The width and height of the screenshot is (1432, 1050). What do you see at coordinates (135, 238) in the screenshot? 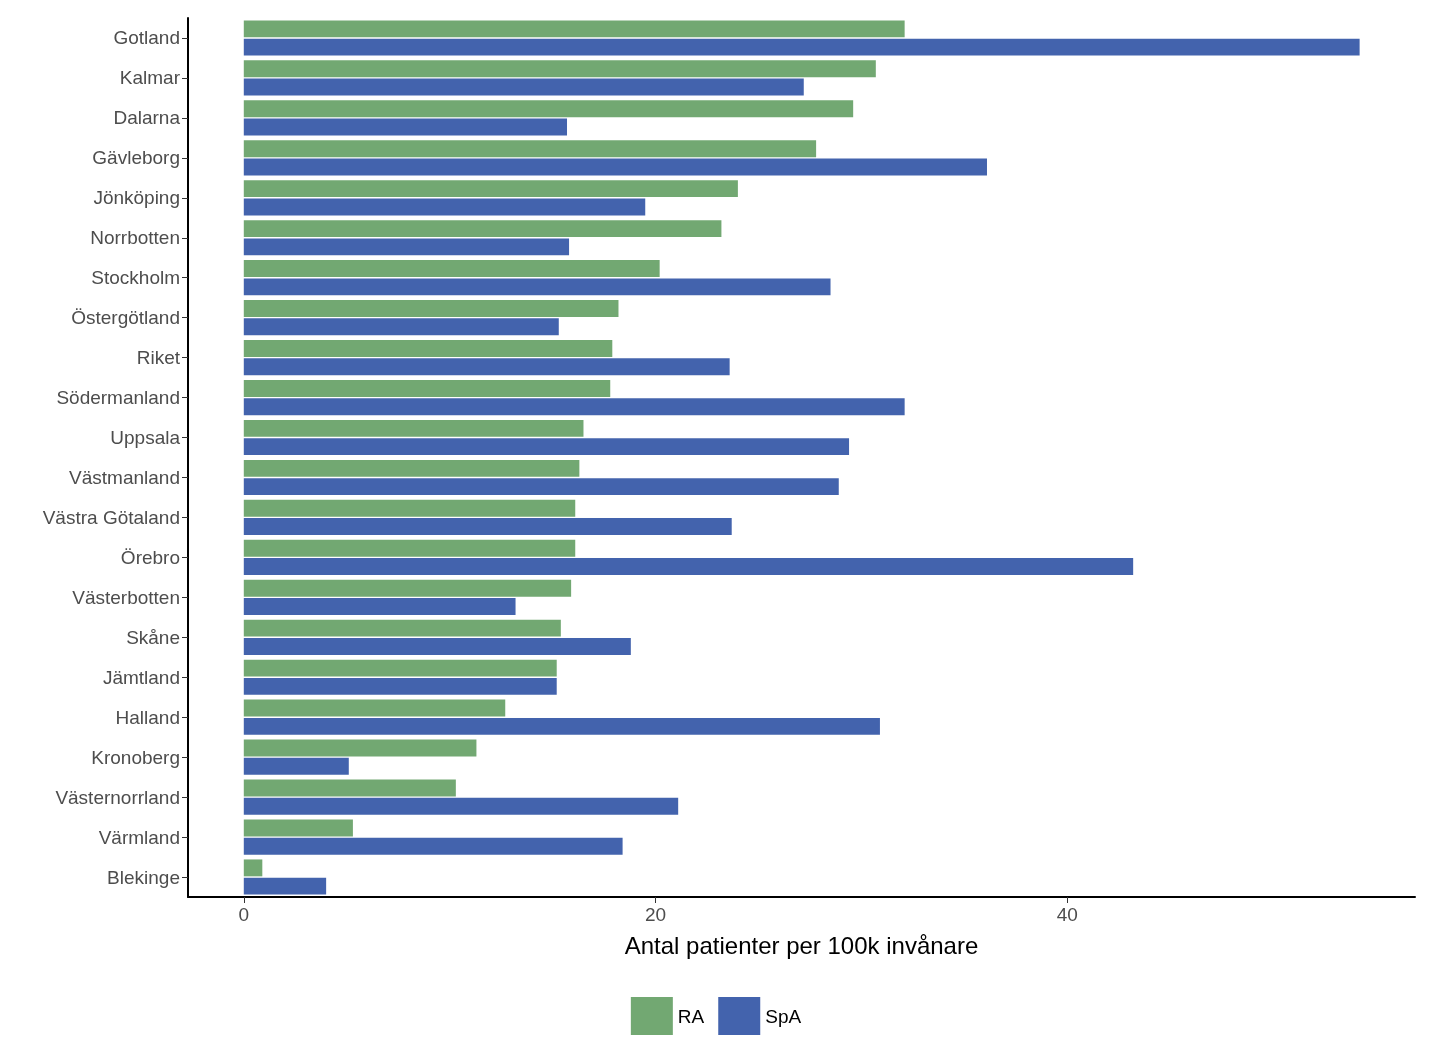
I see `y-tick-label: Norrbotten` at bounding box center [135, 238].